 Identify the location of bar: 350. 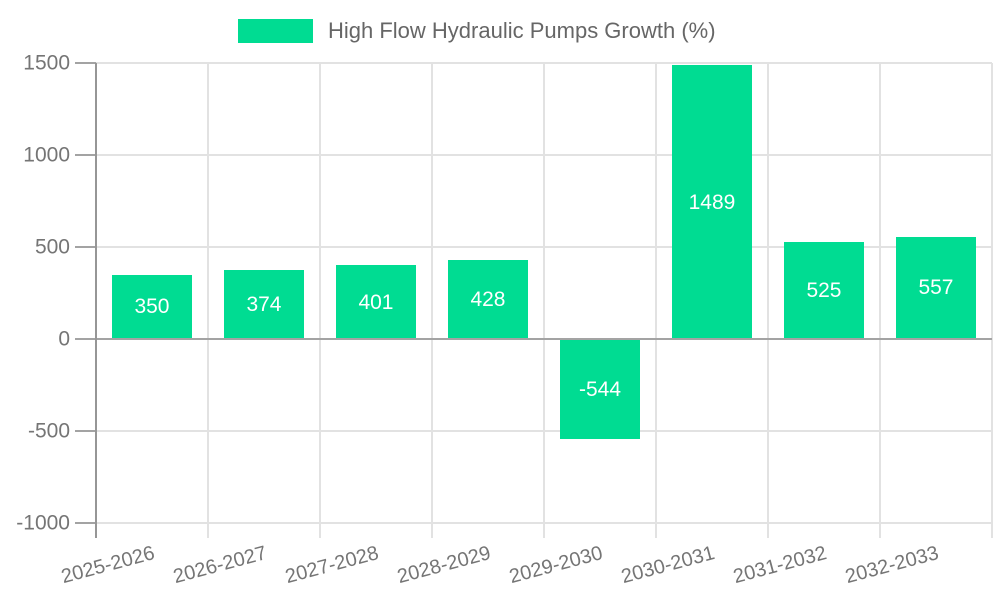
(152, 306).